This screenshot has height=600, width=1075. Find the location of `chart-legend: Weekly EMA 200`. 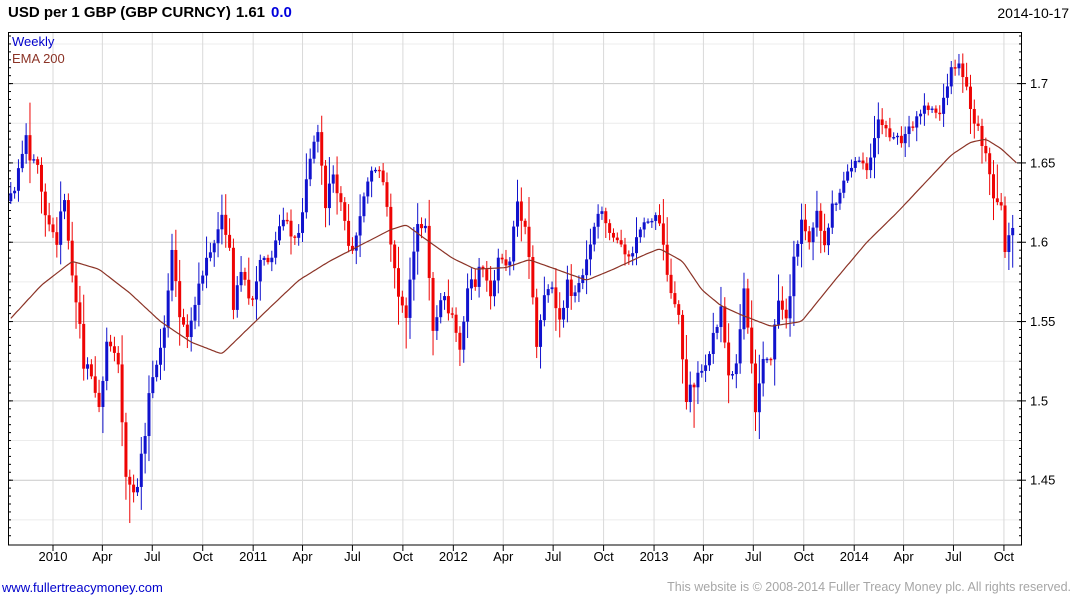

chart-legend: Weekly EMA 200 is located at coordinates (38, 50).